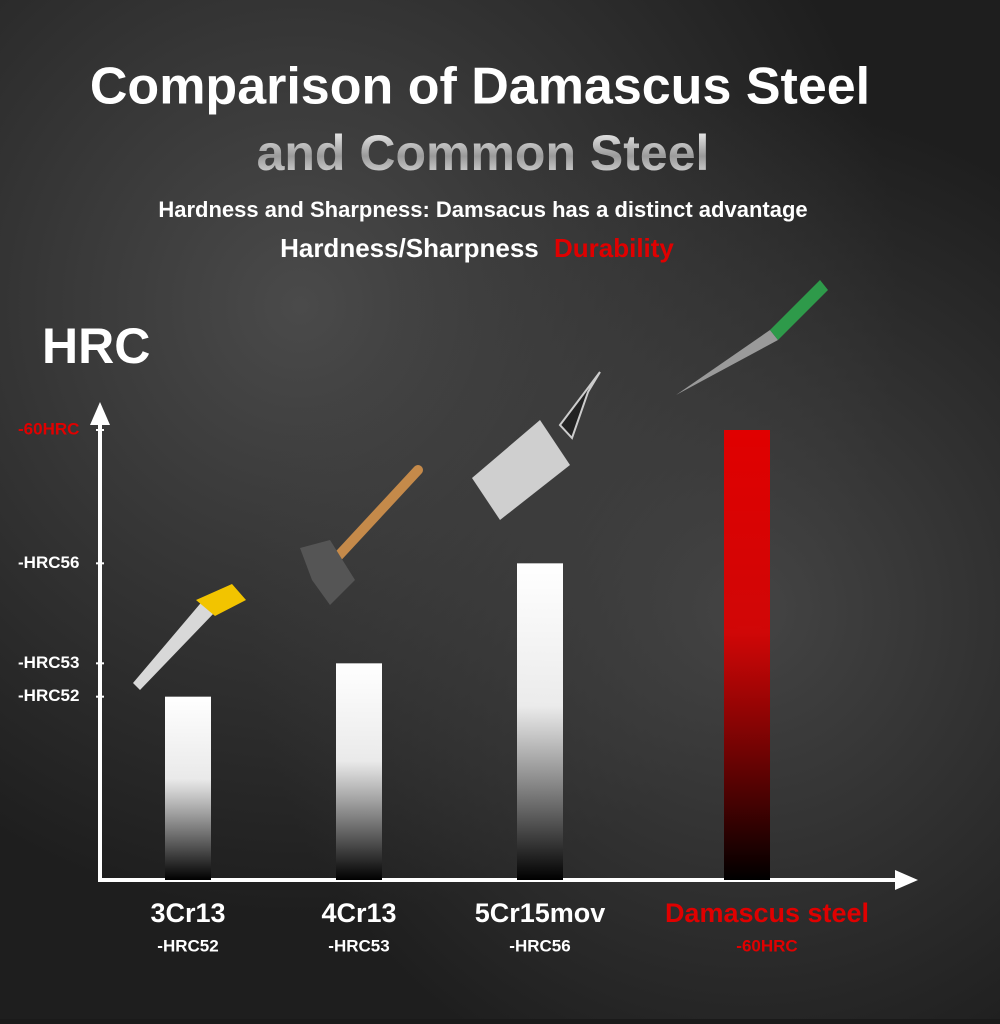 The height and width of the screenshot is (1024, 1000). What do you see at coordinates (96, 346) in the screenshot?
I see `y-axis-label: HRC` at bounding box center [96, 346].